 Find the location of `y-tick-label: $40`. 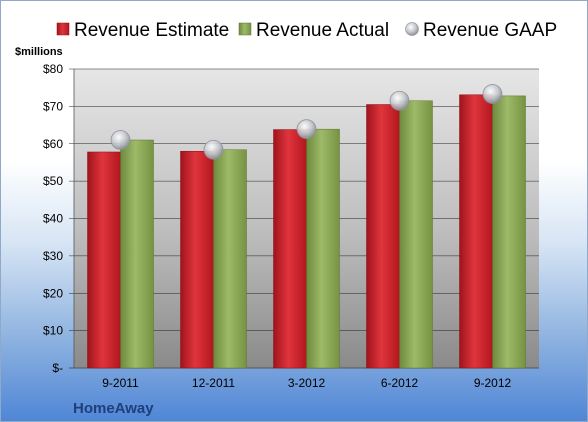

y-tick-label: $40 is located at coordinates (53, 219).